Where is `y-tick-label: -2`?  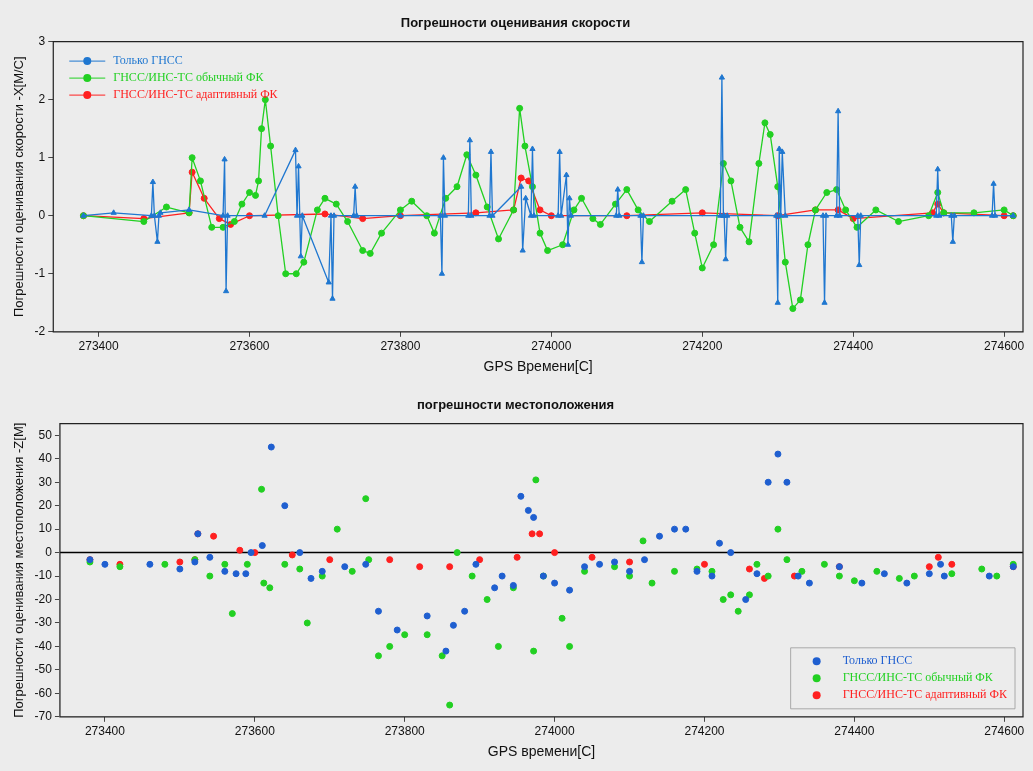 y-tick-label: -2 is located at coordinates (40, 331).